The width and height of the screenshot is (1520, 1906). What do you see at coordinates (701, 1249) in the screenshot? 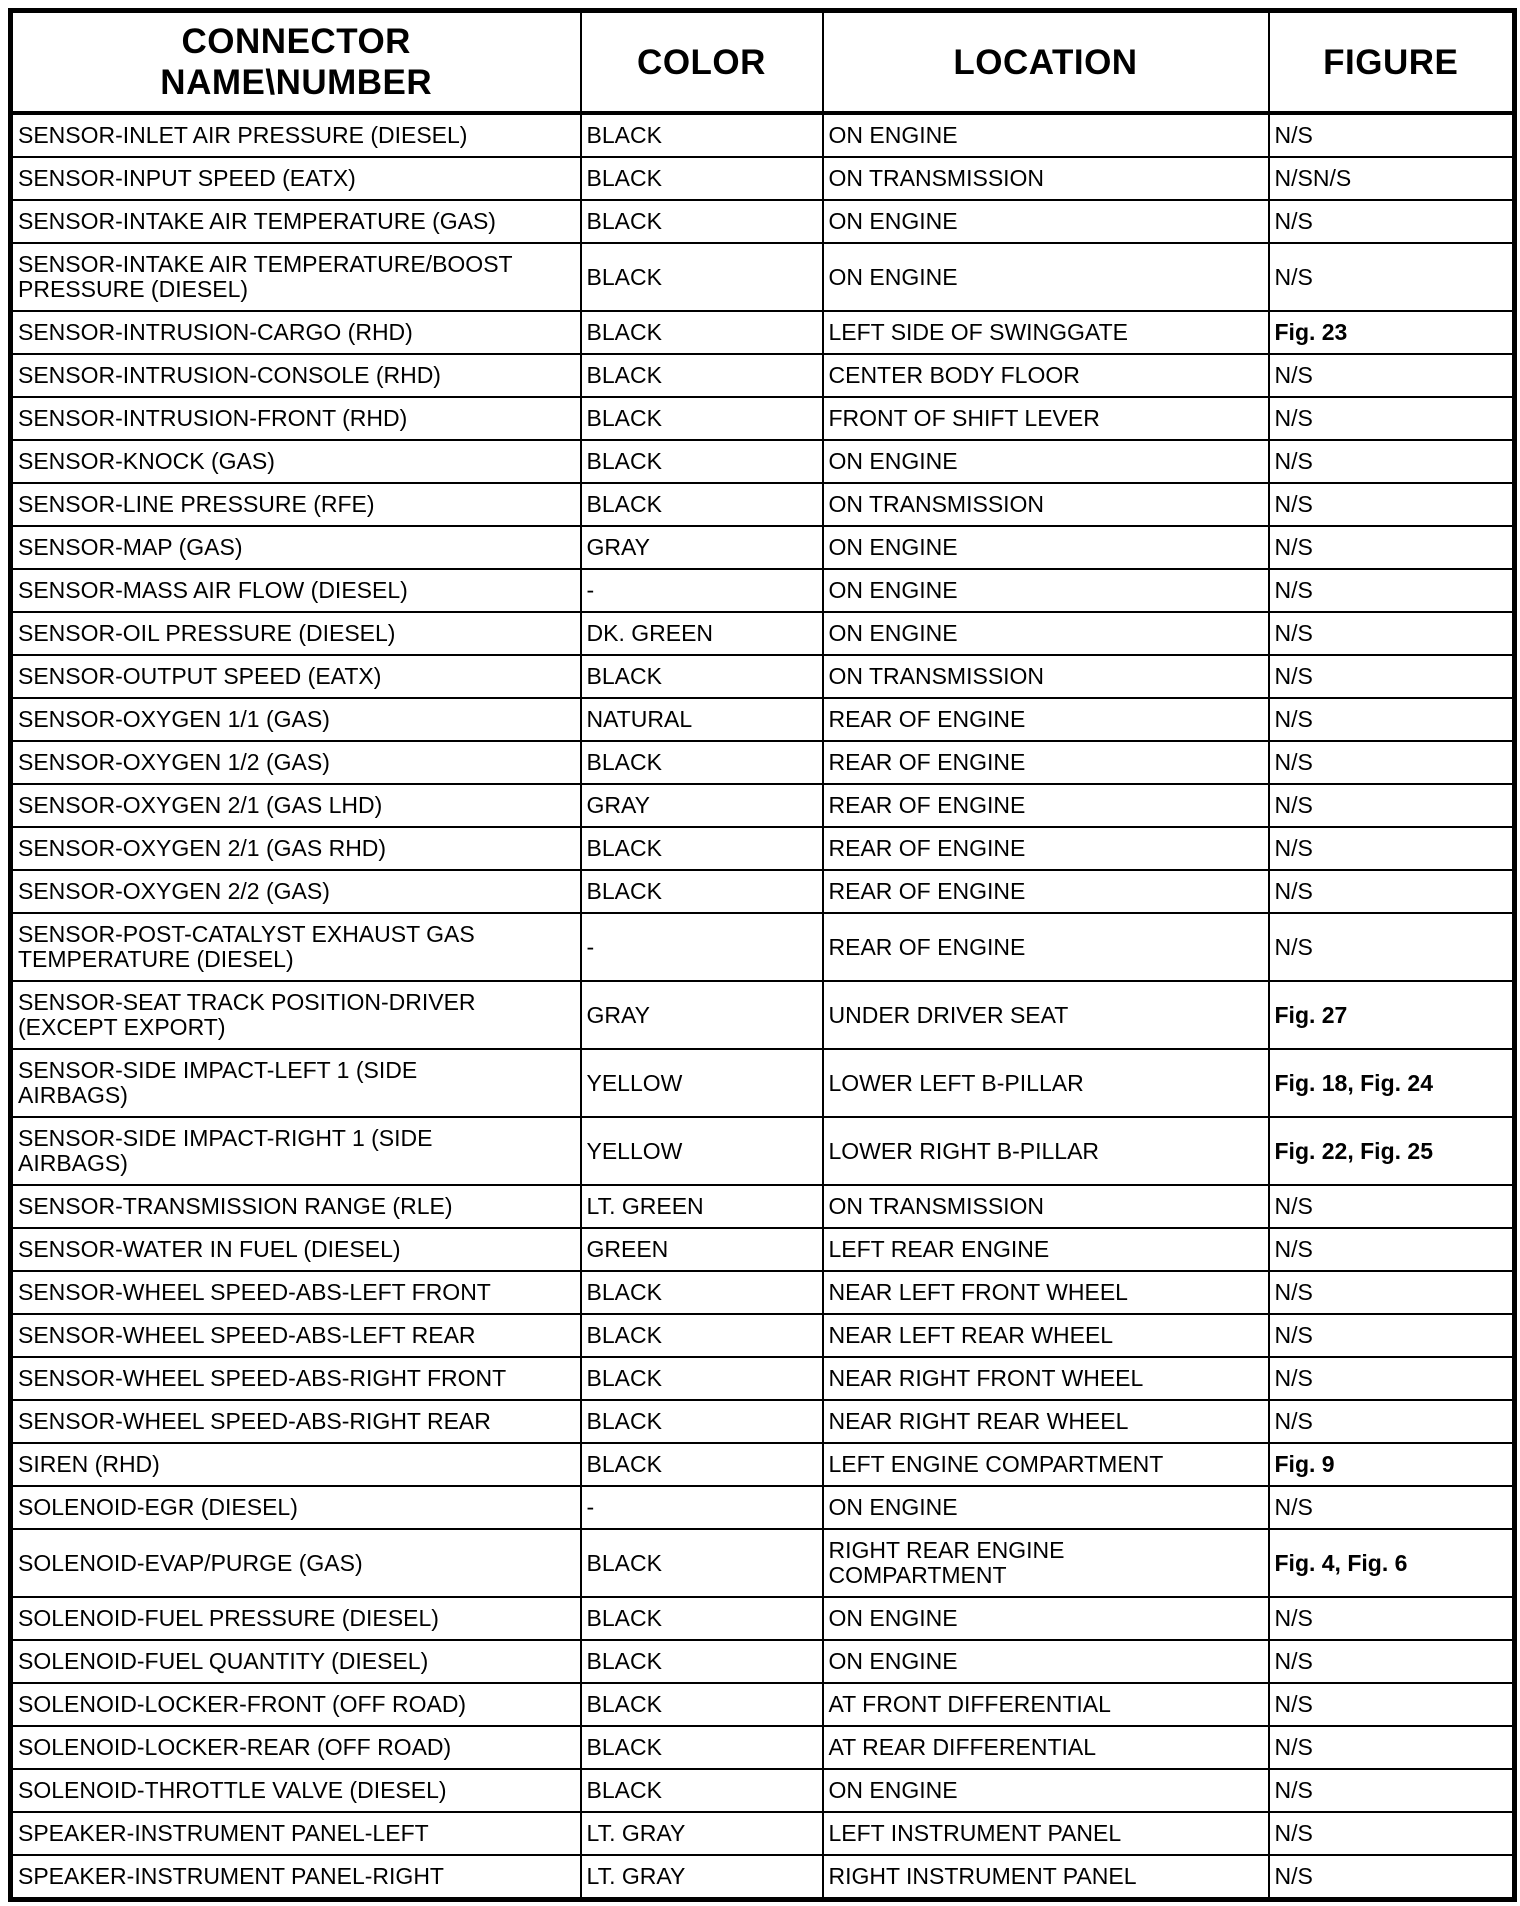
I see `color-cell: GREEN` at bounding box center [701, 1249].